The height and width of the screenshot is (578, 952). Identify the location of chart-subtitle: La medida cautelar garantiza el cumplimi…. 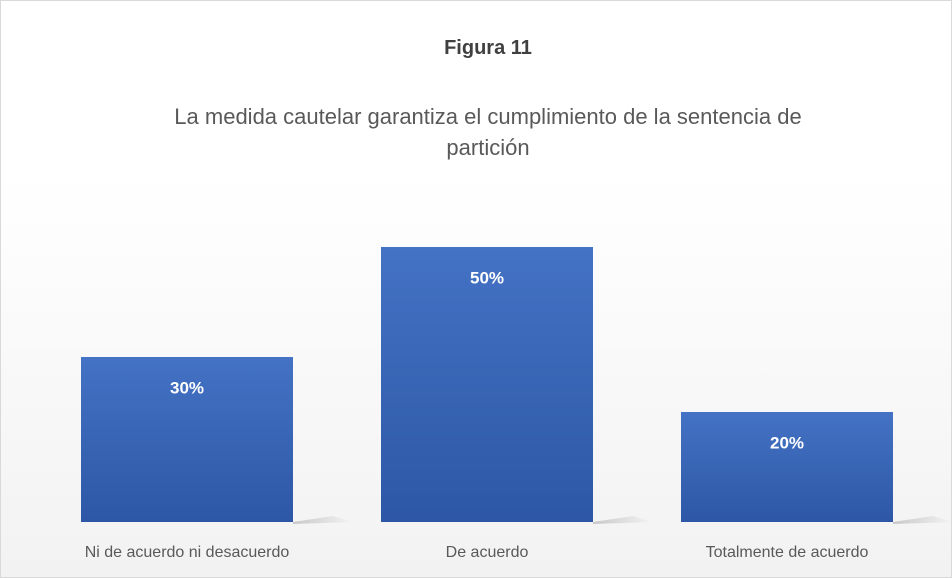
(488, 132).